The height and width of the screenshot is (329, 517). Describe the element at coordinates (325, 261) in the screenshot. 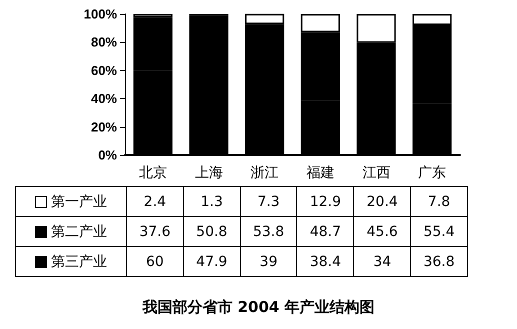

I see `data-label: 38.4` at that location.